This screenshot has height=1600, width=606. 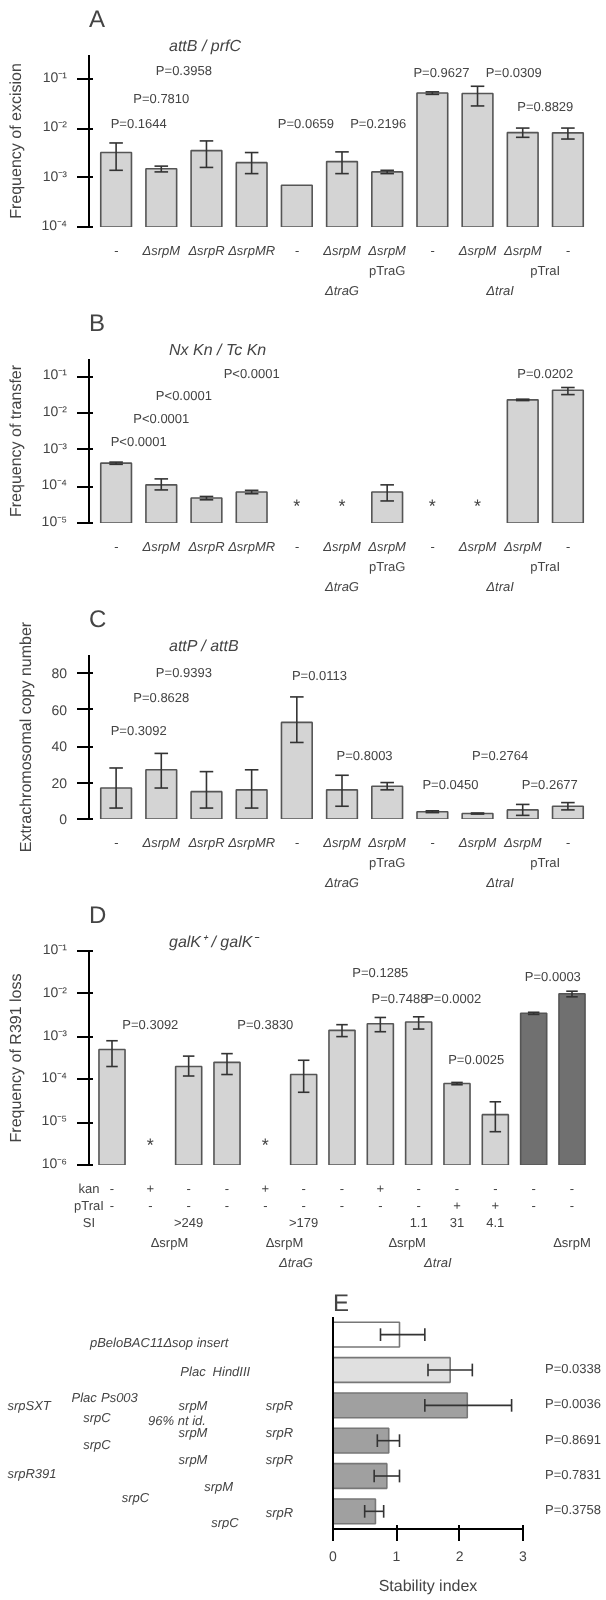 I want to click on chart-title: D, so click(x=98, y=915).